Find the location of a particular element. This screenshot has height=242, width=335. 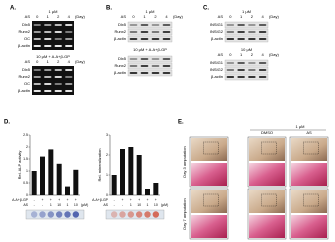

row-label: Runx2 is located at coordinates (24, 76).